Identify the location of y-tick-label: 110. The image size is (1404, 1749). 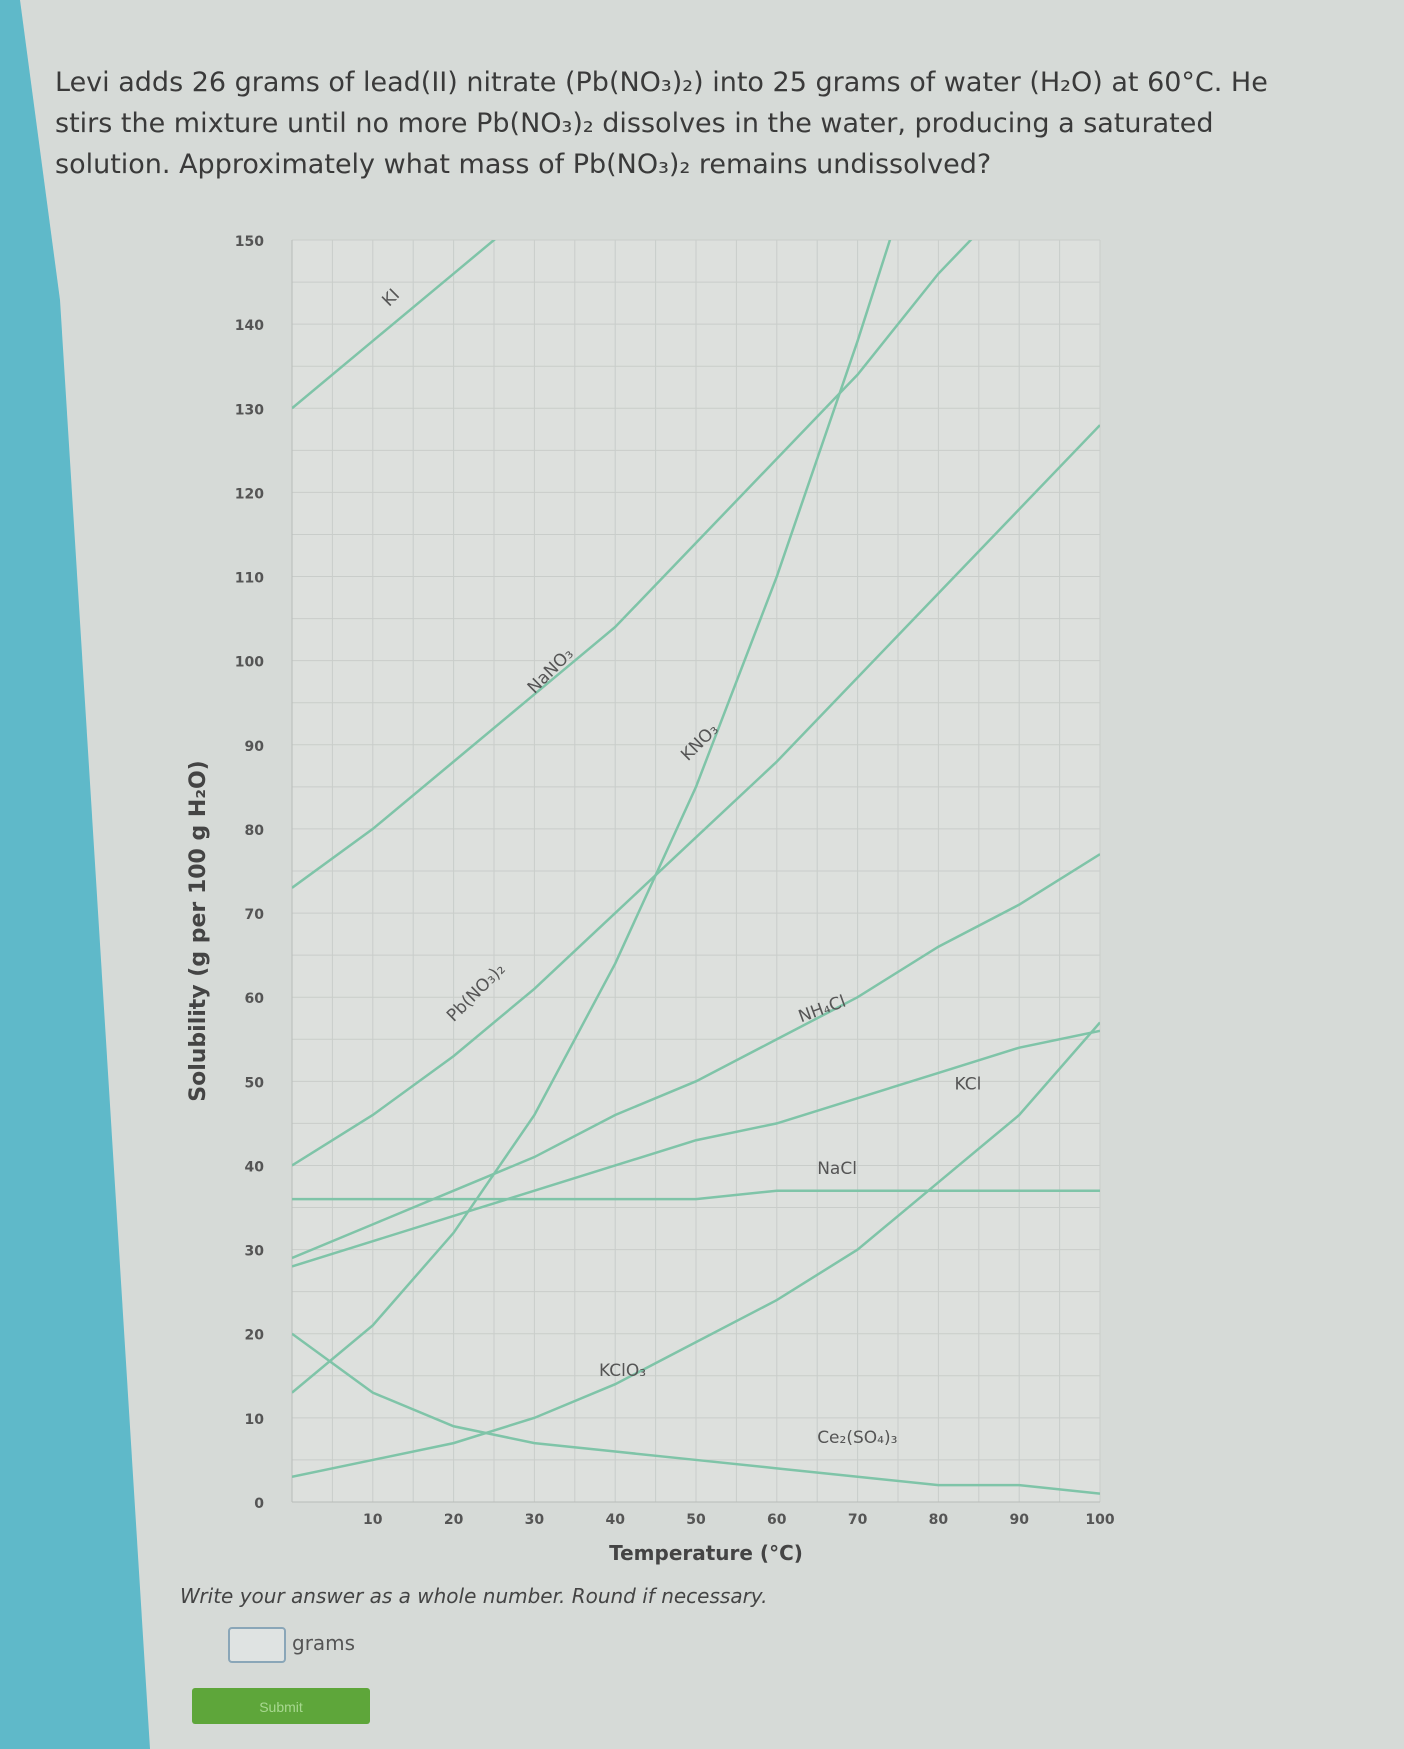
(249, 579).